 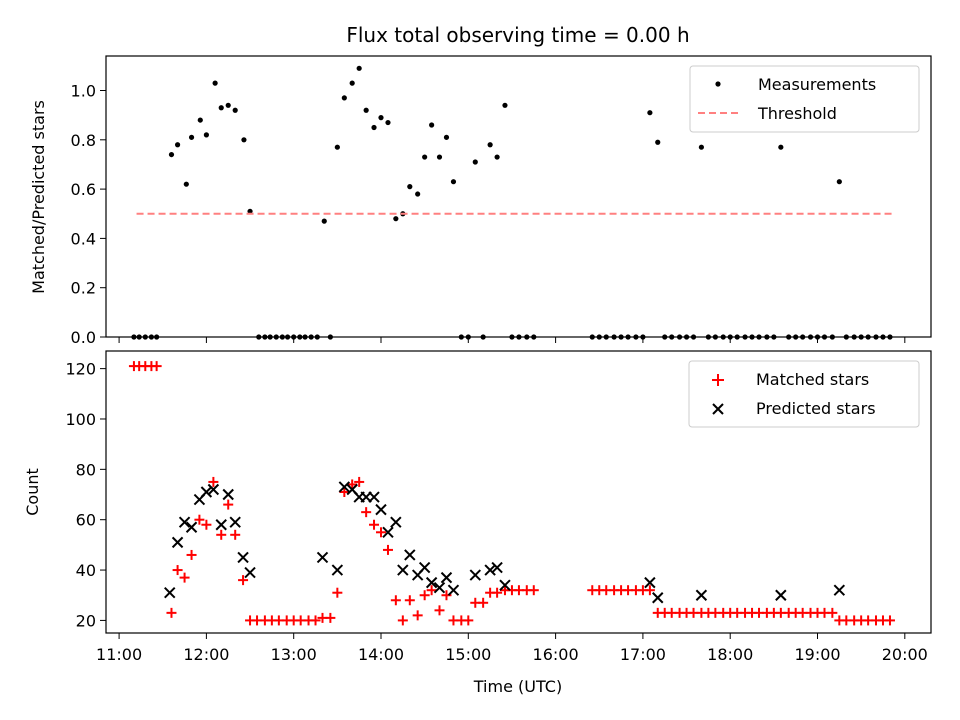 What do you see at coordinates (86, 520) in the screenshot?
I see `bottom-y-tick-label: 60` at bounding box center [86, 520].